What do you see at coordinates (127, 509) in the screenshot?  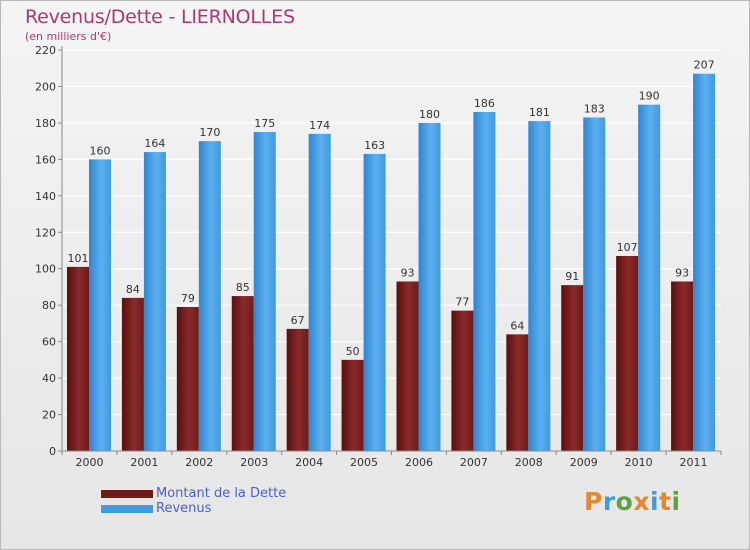 I see `legend-swatch-revenus` at bounding box center [127, 509].